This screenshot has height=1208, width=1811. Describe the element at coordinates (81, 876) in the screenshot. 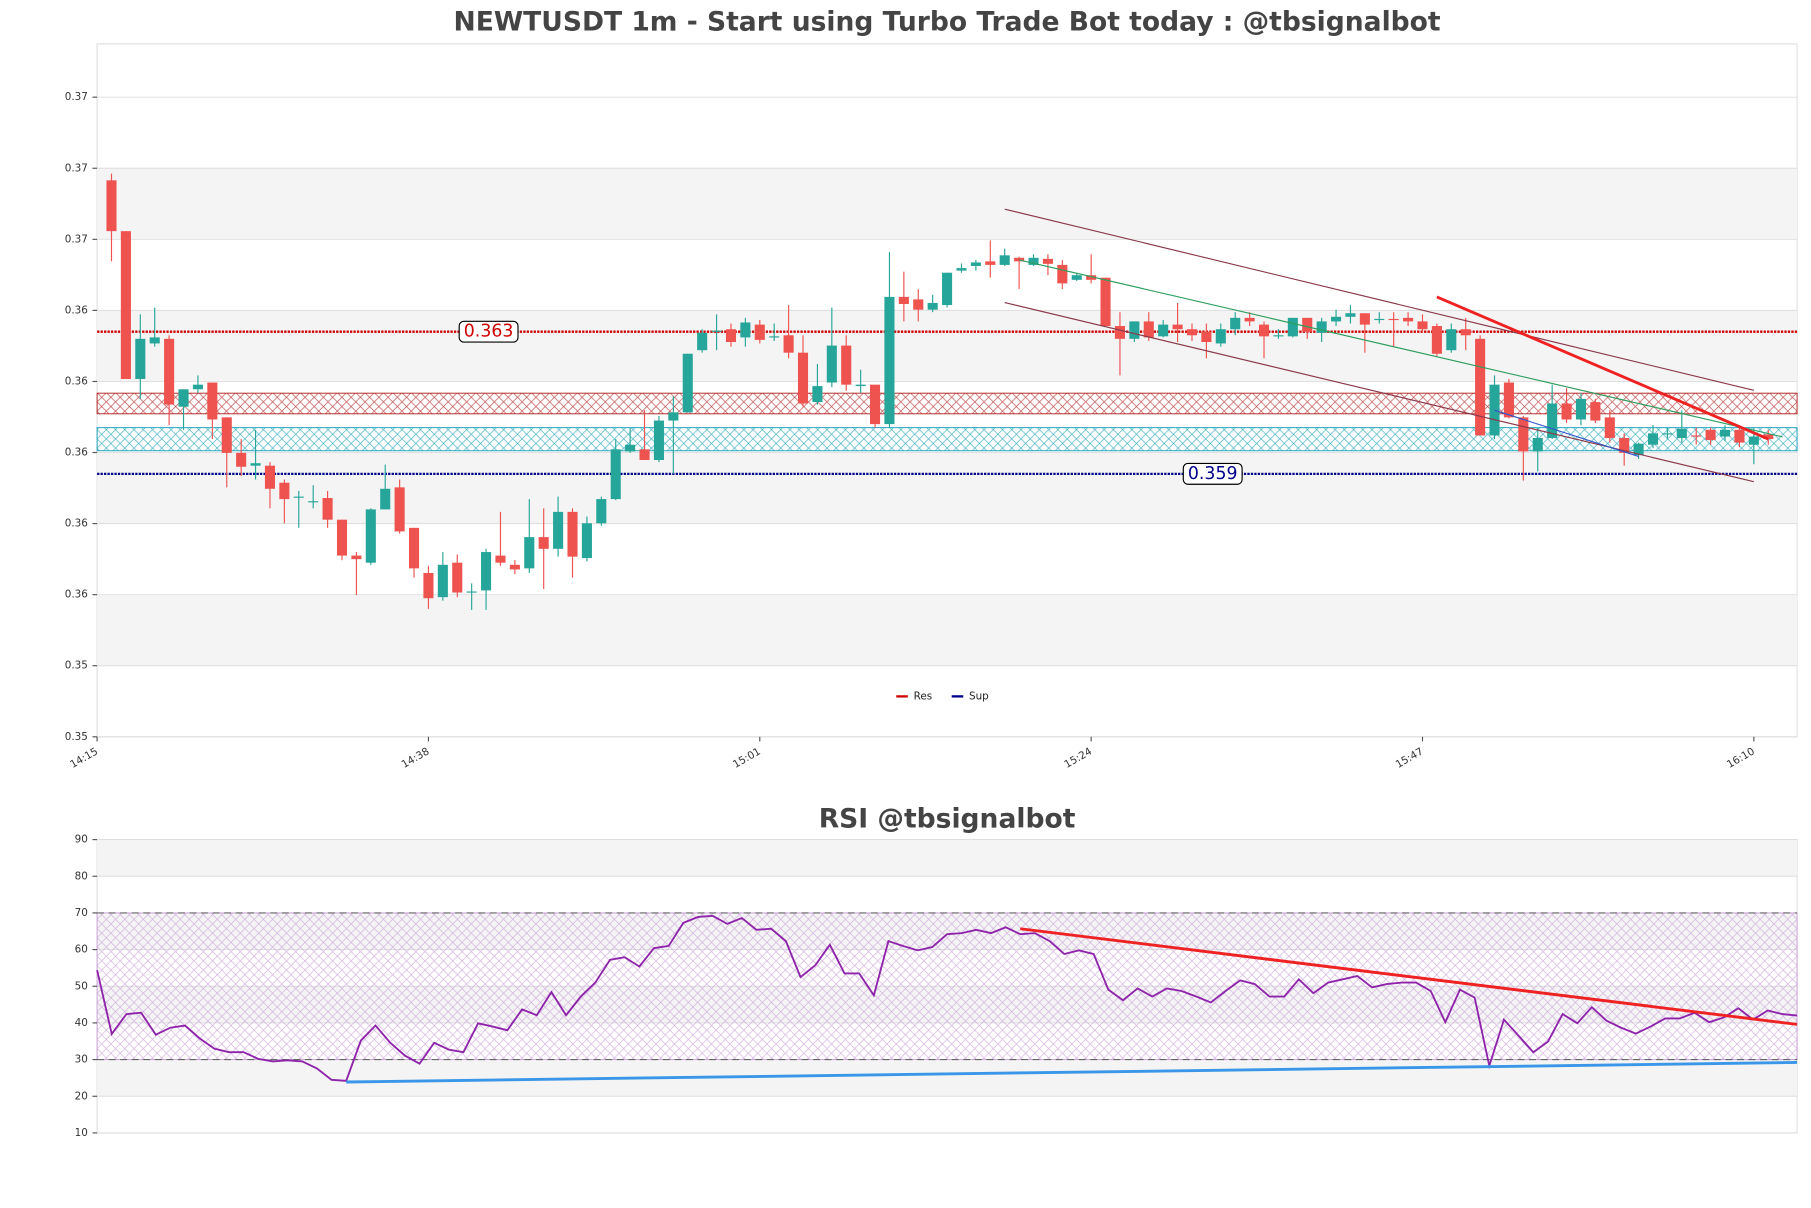

I see `y-tick-label: 80` at that location.